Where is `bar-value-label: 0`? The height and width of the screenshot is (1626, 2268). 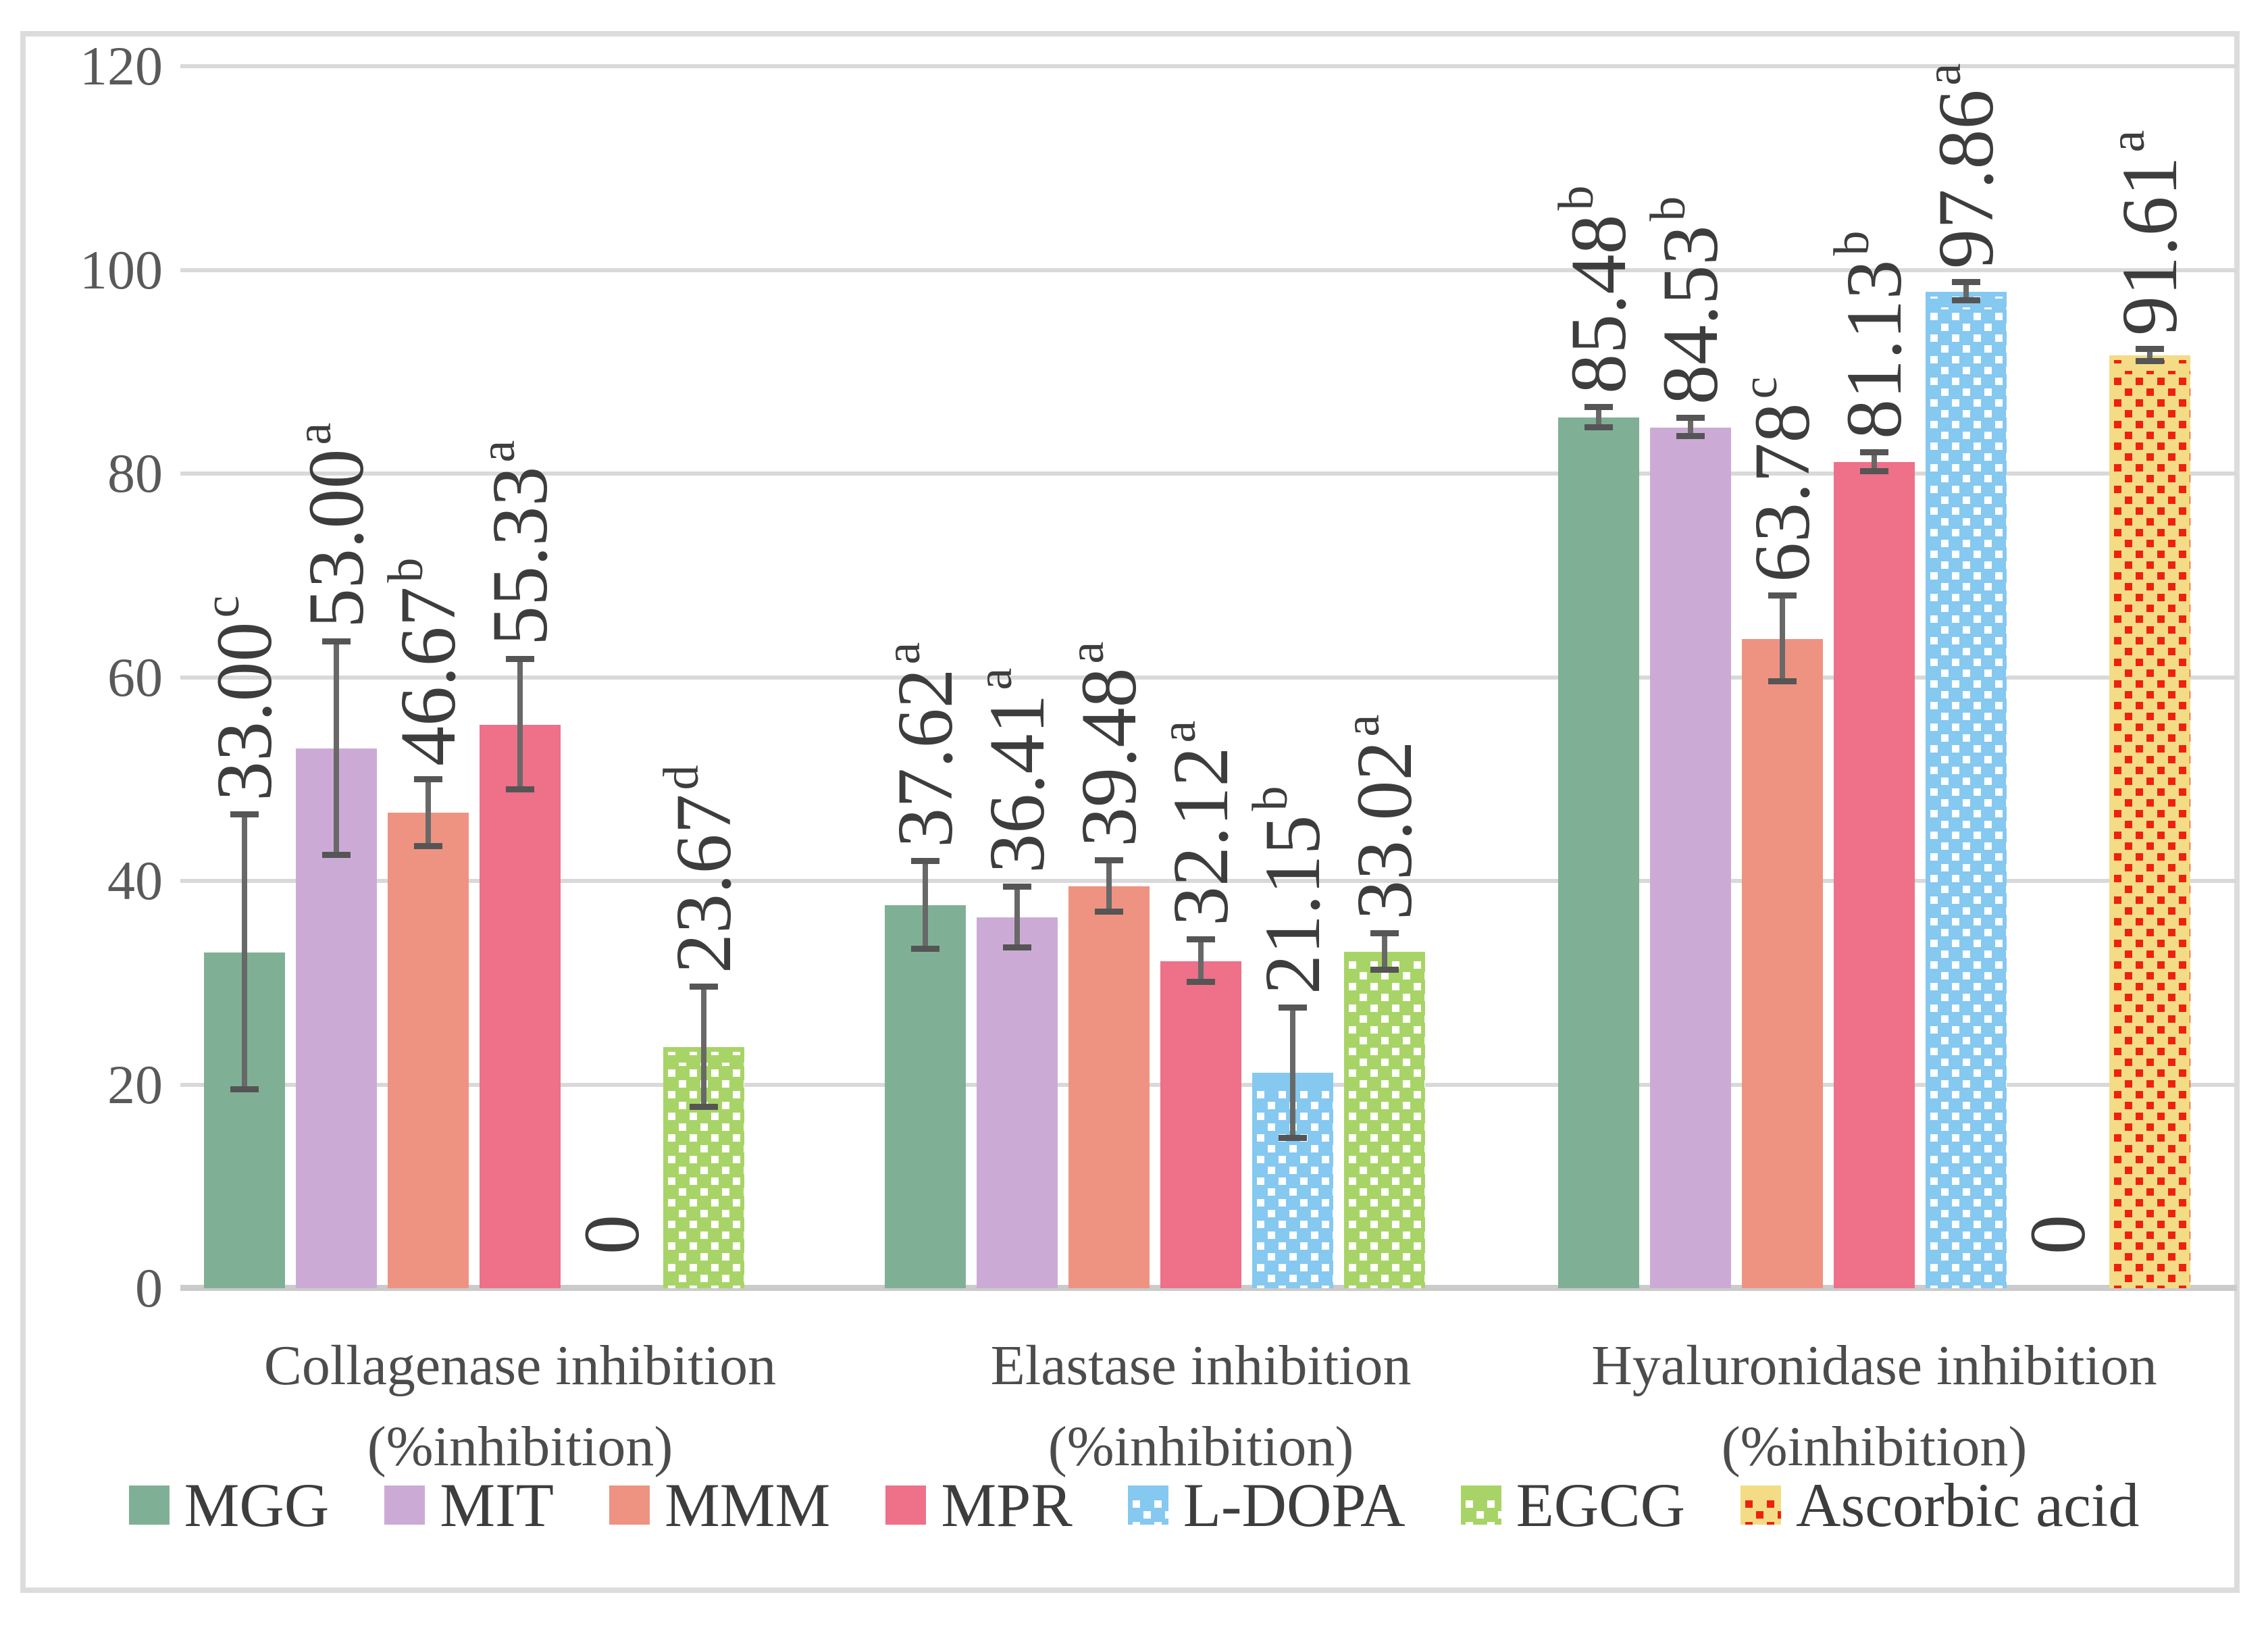
bar-value-label: 0 is located at coordinates (2057, 1234).